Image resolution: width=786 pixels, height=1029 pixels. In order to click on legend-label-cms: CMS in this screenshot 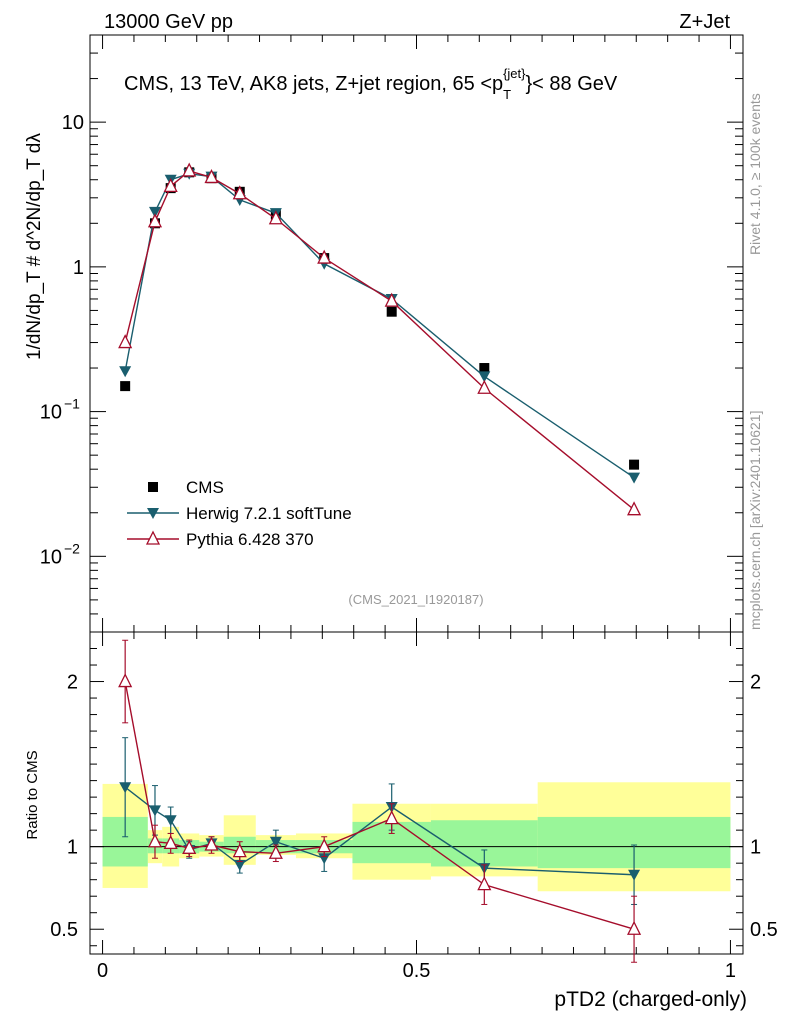, I will do `click(205, 487)`.